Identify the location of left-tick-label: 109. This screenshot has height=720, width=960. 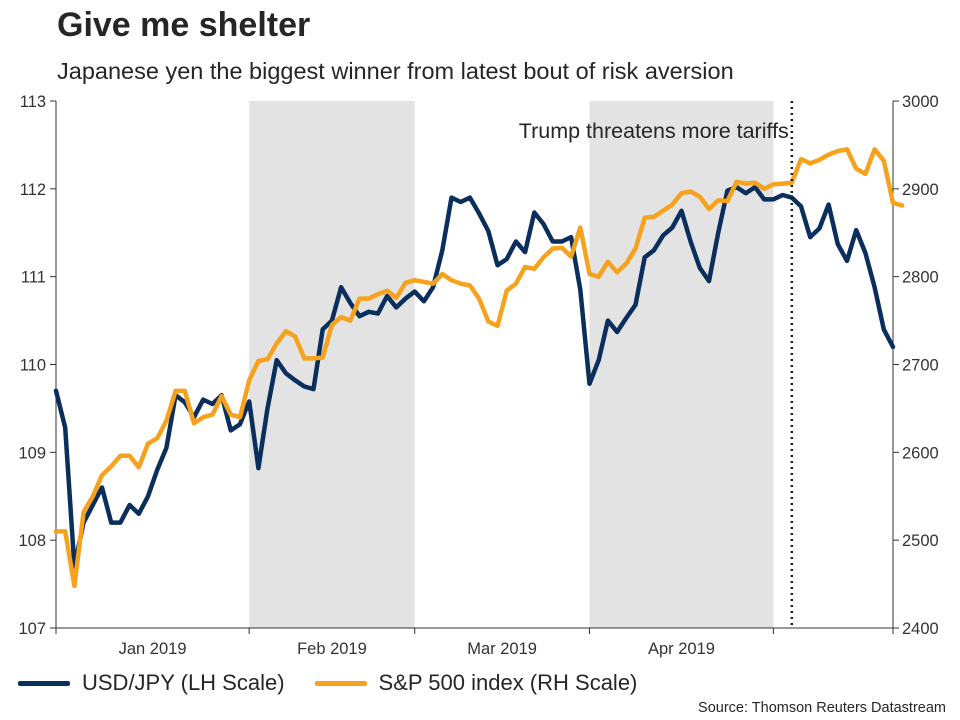
(32, 453).